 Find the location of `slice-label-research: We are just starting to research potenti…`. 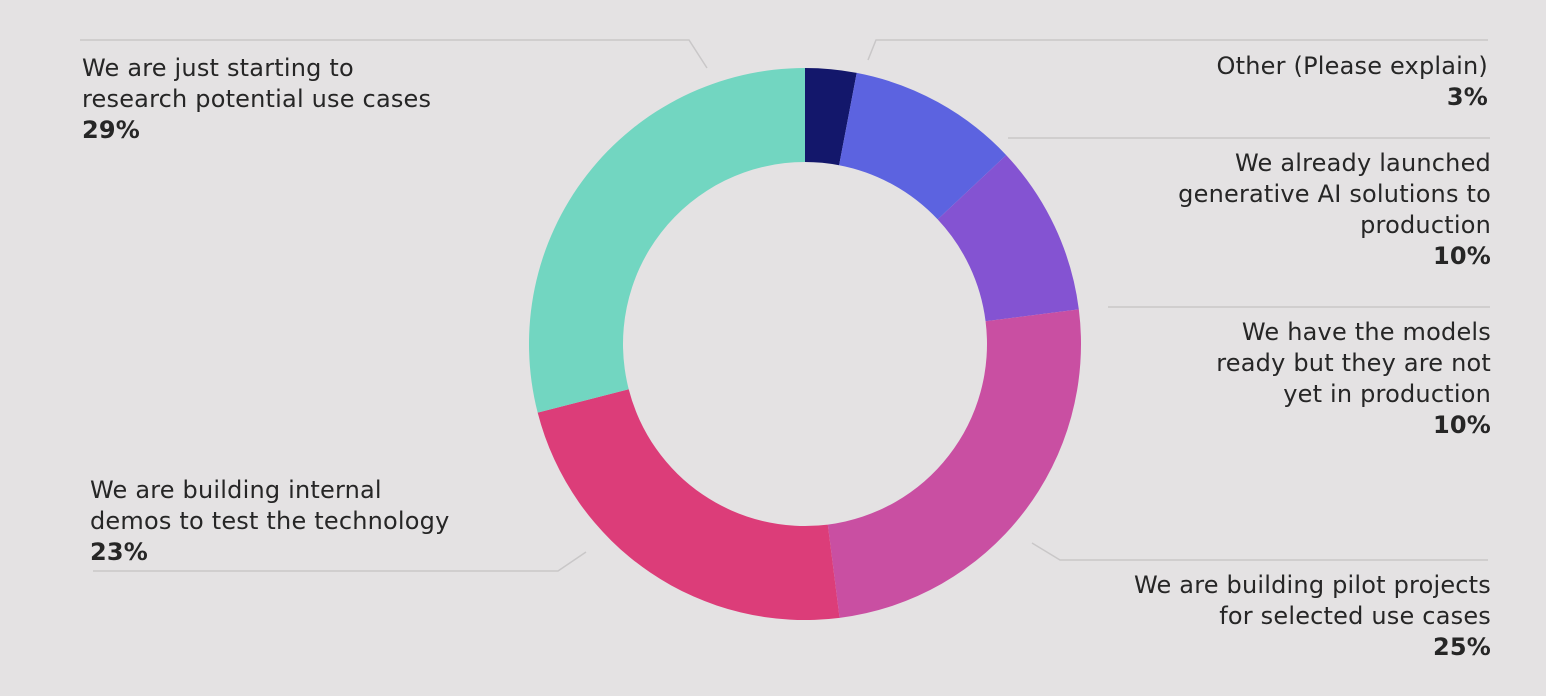

slice-label-research: We are just starting to research potenti… is located at coordinates (256, 99).